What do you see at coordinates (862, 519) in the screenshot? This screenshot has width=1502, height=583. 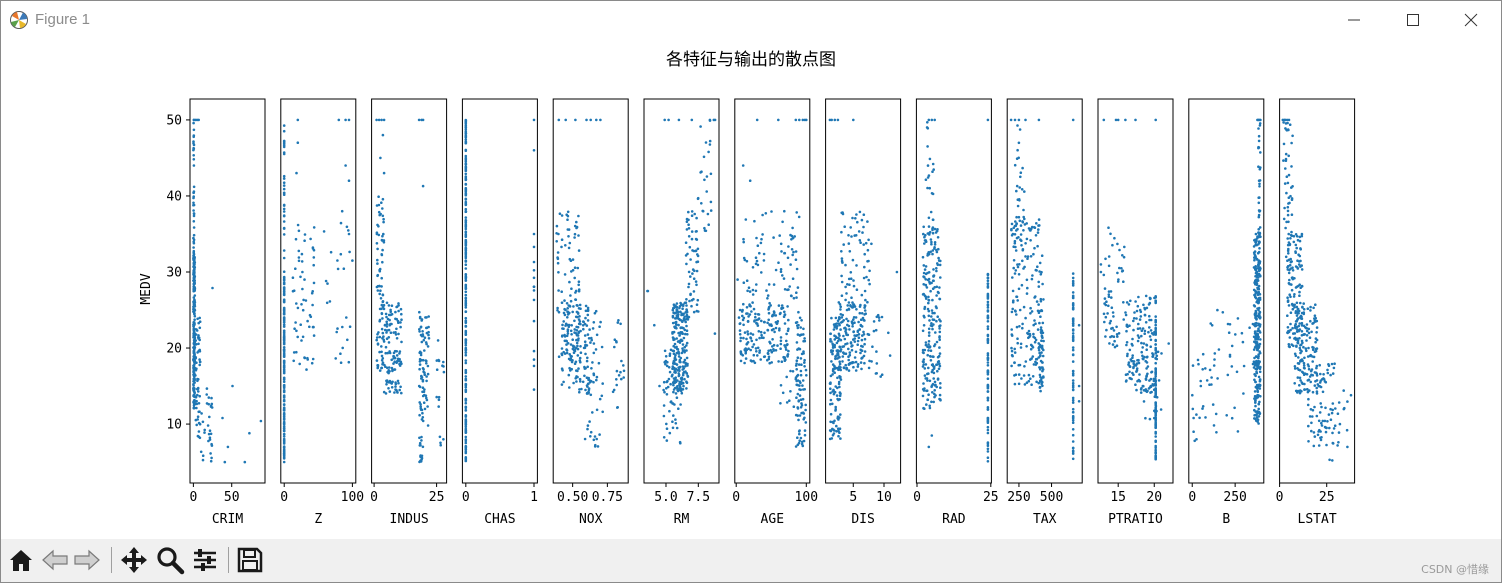 I see `x-axis-label: DIS` at bounding box center [862, 519].